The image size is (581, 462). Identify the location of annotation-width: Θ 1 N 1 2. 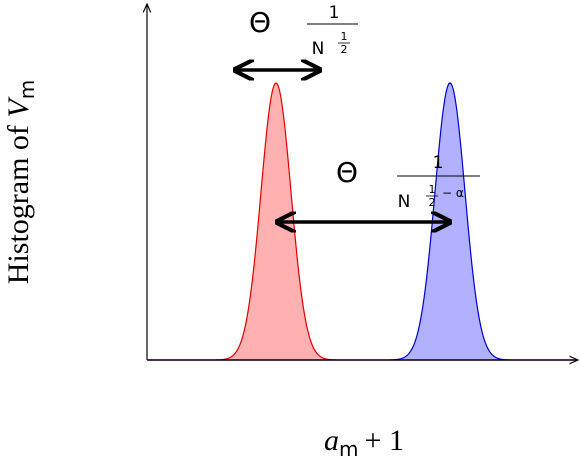
(303, 31).